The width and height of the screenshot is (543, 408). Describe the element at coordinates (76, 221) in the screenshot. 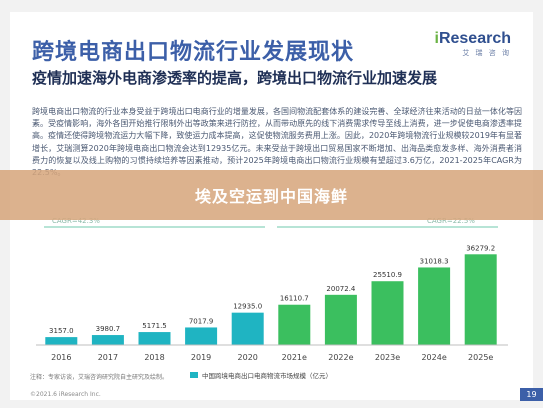

I see `cagr-label-1: CAGR=42.3%` at that location.